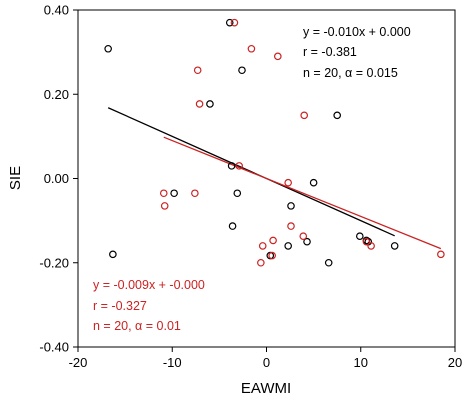 The height and width of the screenshot is (403, 463). I want to click on y-axis-ticks: -0.40 -0.20 0.00 0.20 0.40, so click(58, 179).